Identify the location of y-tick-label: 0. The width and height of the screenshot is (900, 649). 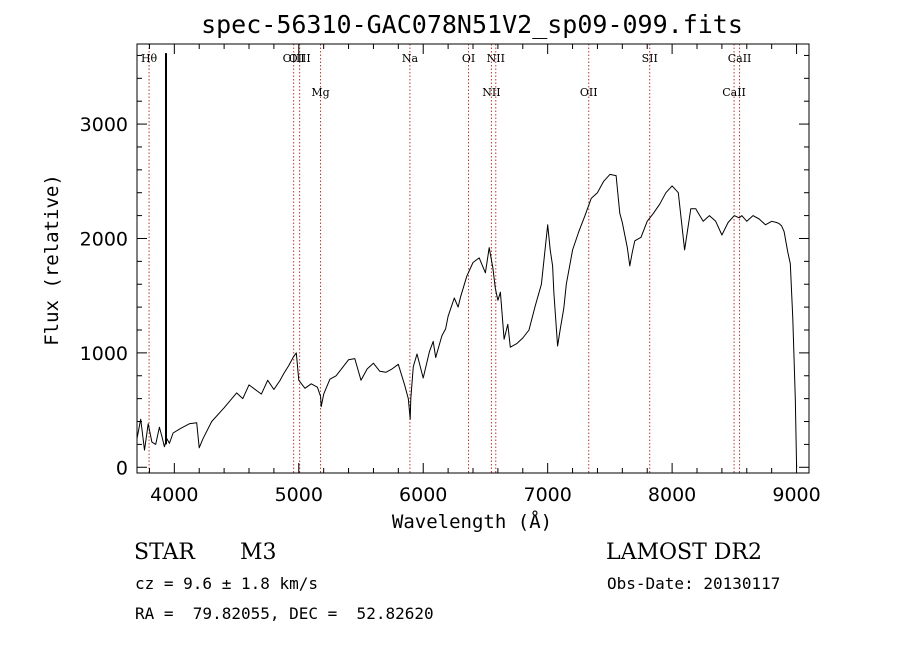
(122, 468).